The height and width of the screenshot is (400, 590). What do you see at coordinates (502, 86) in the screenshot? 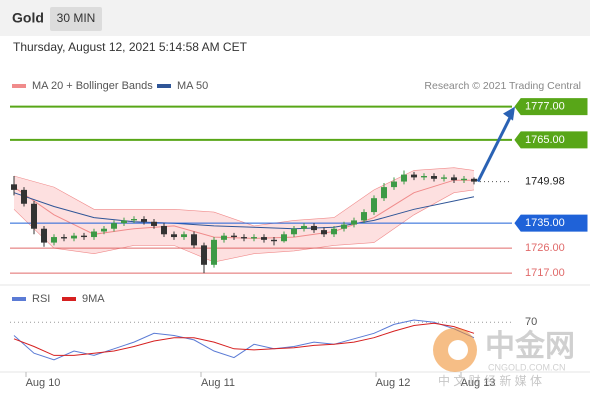
I see `credit: Research © 2021 Trading Central` at bounding box center [502, 86].